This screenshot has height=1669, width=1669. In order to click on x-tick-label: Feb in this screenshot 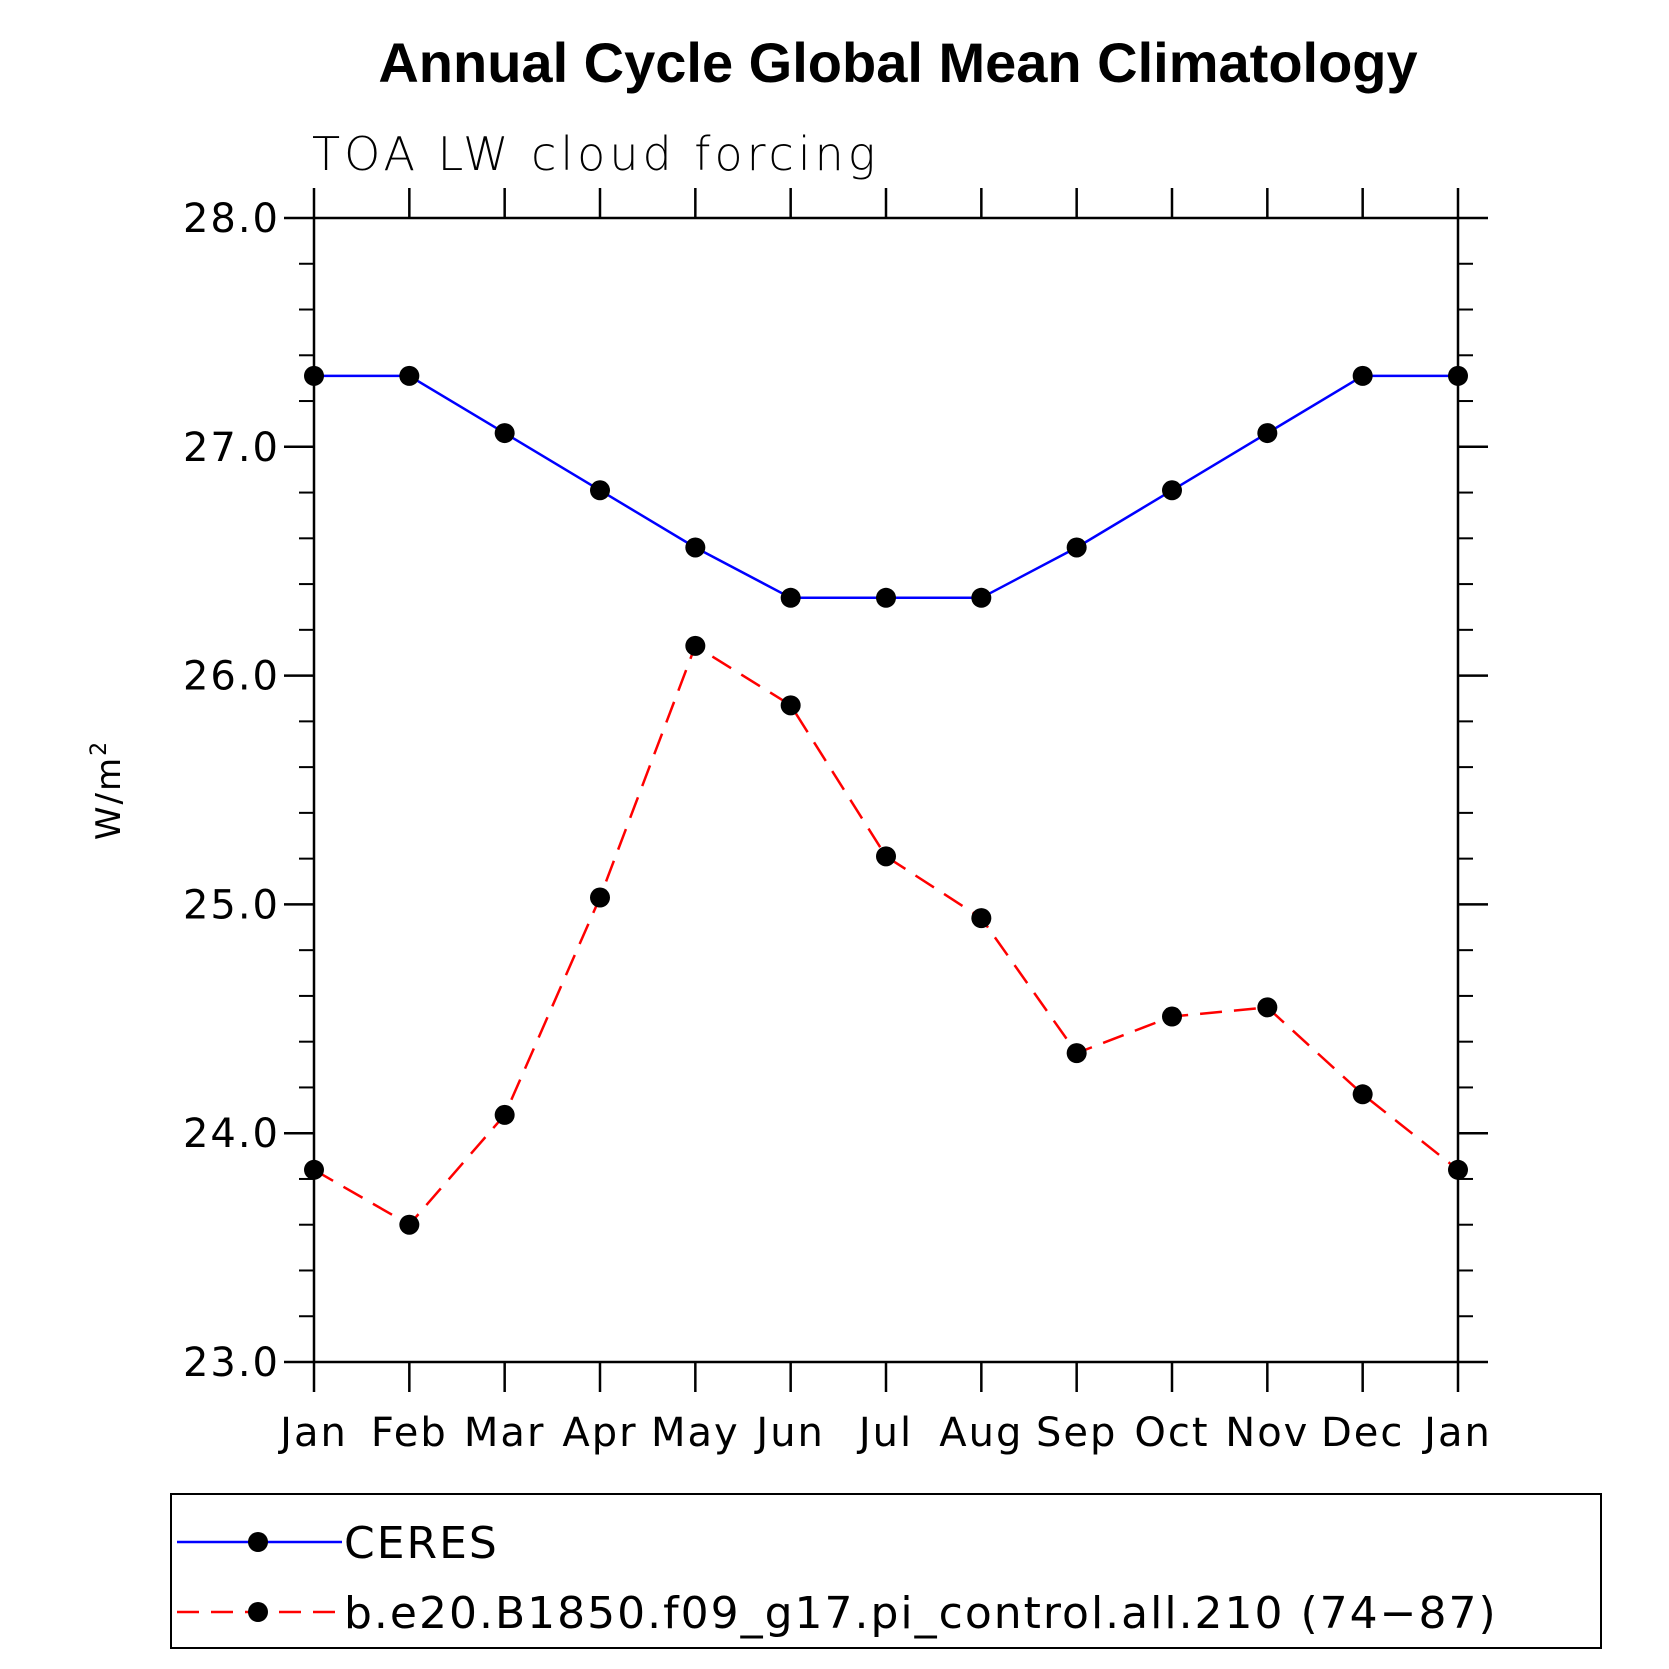, I will do `click(409, 1433)`.